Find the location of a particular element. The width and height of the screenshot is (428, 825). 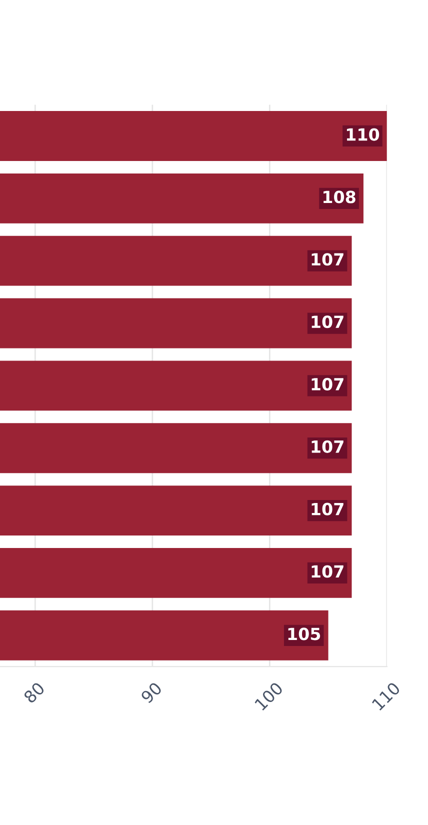

x-tick-label: 100 is located at coordinates (269, 696).